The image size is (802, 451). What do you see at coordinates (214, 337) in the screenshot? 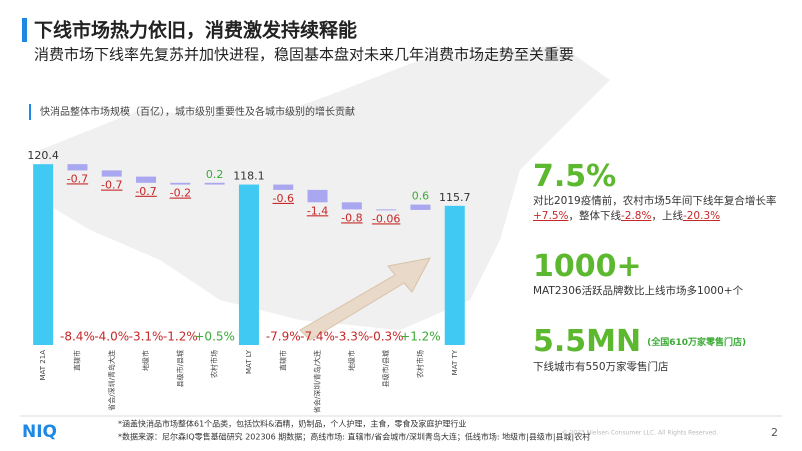
I see `growth-label: +0.5%` at bounding box center [214, 337].